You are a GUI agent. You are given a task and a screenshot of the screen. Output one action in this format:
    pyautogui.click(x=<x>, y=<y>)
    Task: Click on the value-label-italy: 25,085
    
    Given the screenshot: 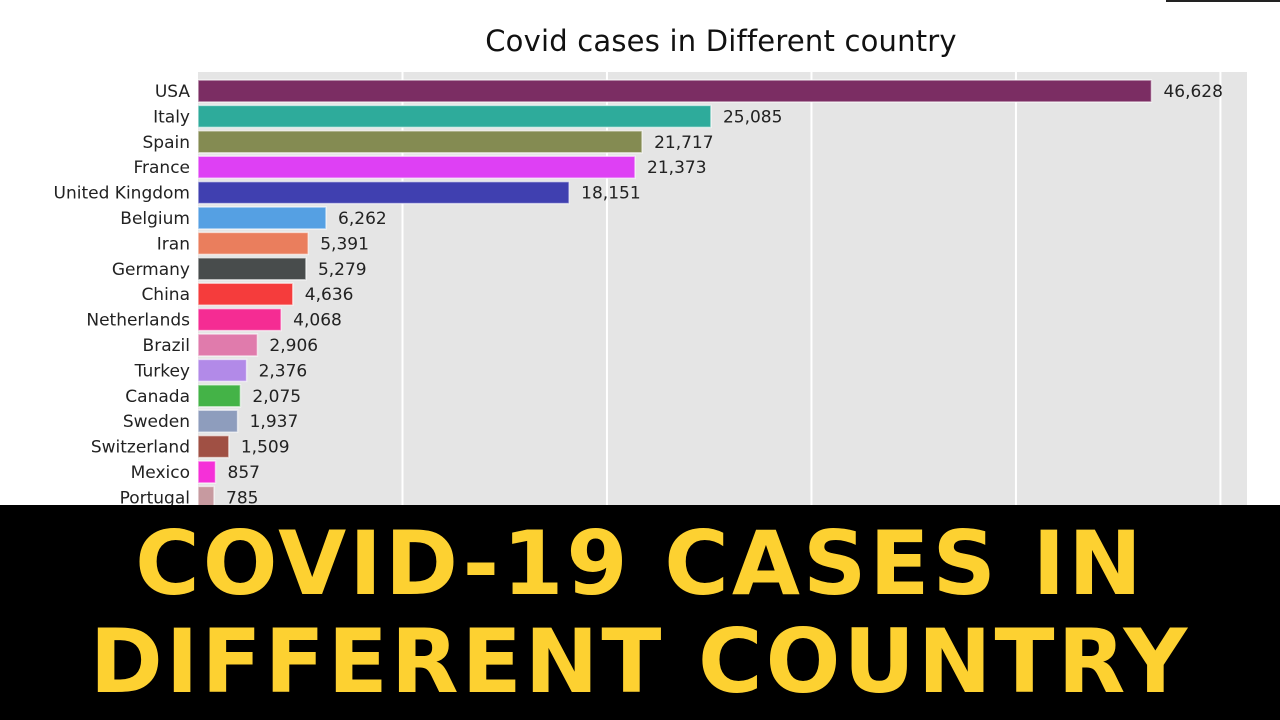 What is the action you would take?
    pyautogui.click(x=752, y=117)
    